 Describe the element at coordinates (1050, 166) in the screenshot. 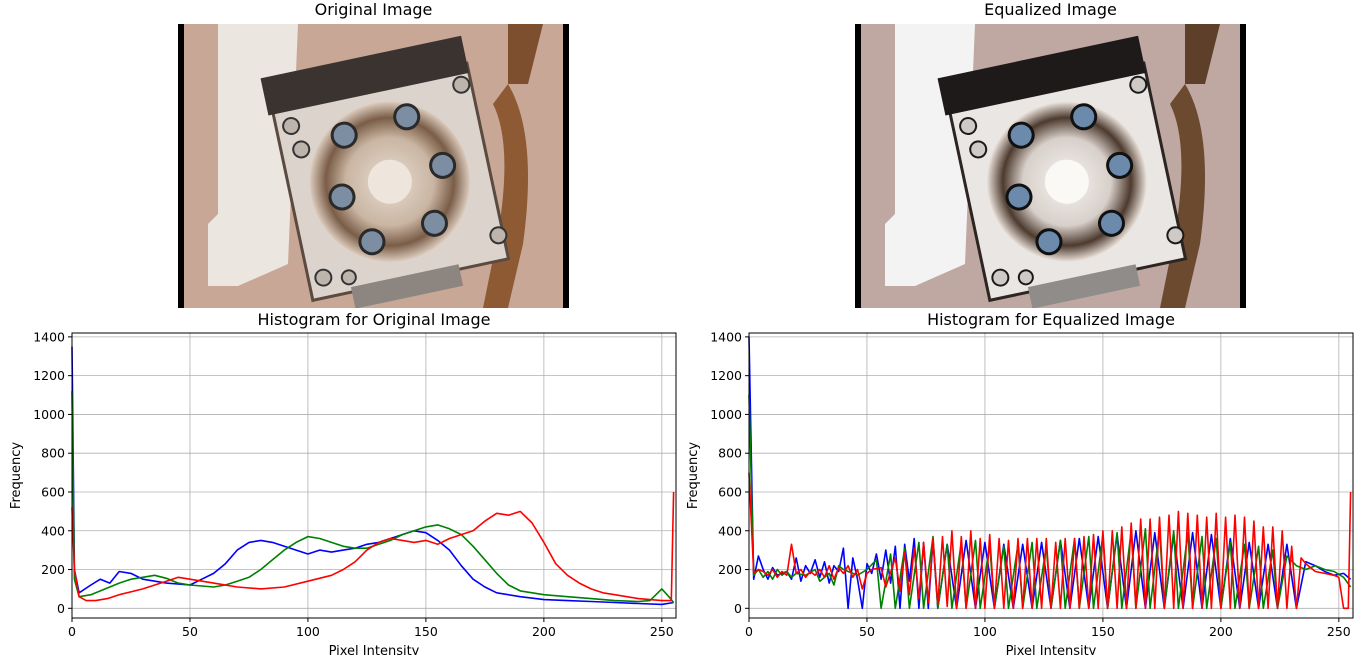

I see `equalized-image` at that location.